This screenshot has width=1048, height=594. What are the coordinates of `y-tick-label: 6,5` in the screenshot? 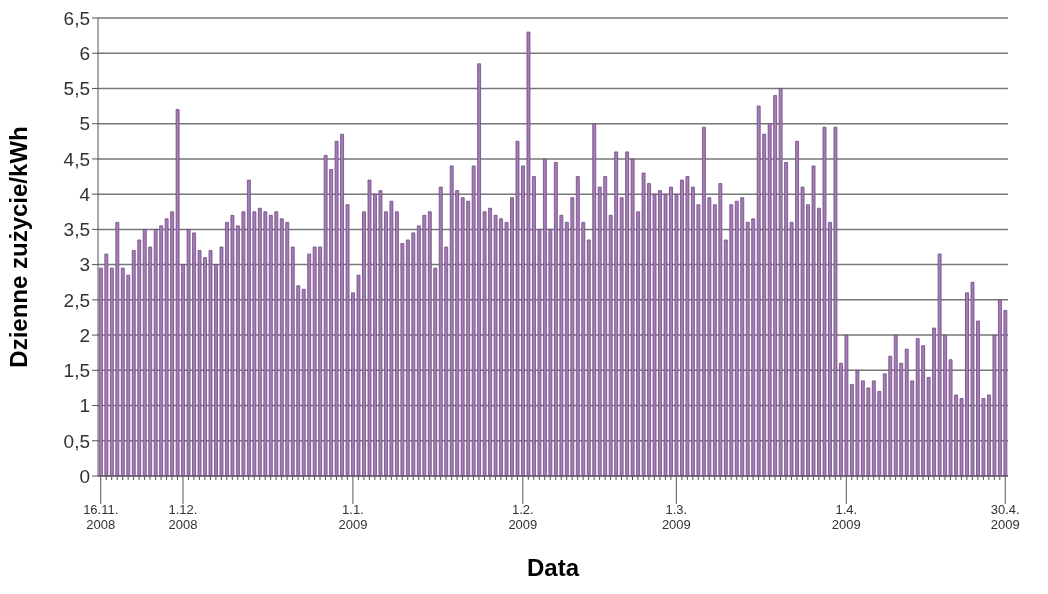 It's located at (76, 18).